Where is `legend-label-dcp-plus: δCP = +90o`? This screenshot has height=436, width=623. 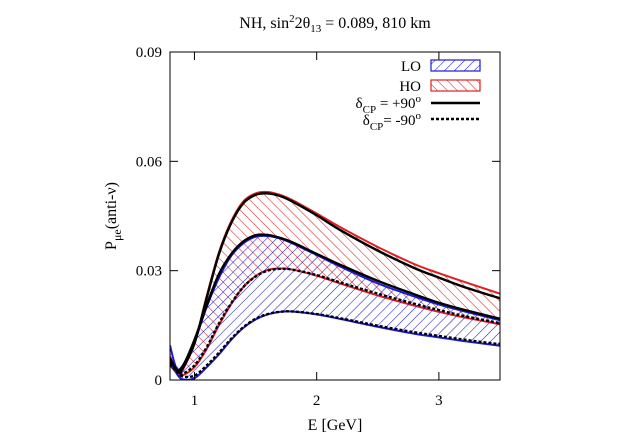
legend-label-dcp-plus: δCP = +90o is located at coordinates (389, 104).